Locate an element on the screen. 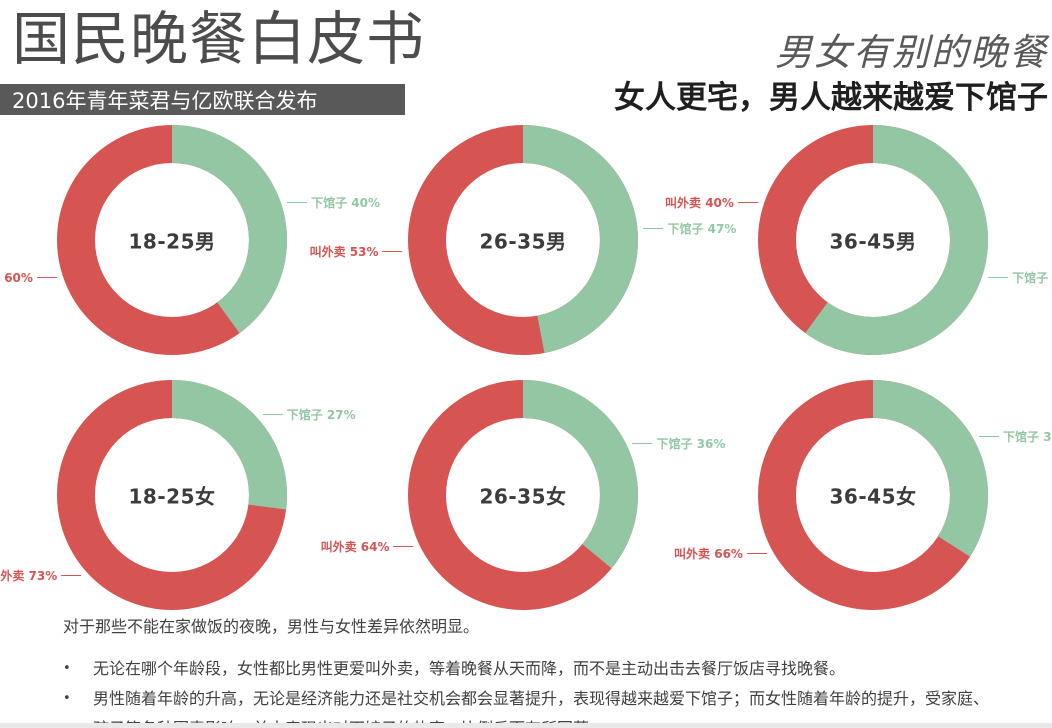 This screenshot has height=728, width=1052. chart-center-label: 26-35男 is located at coordinates (523, 241).